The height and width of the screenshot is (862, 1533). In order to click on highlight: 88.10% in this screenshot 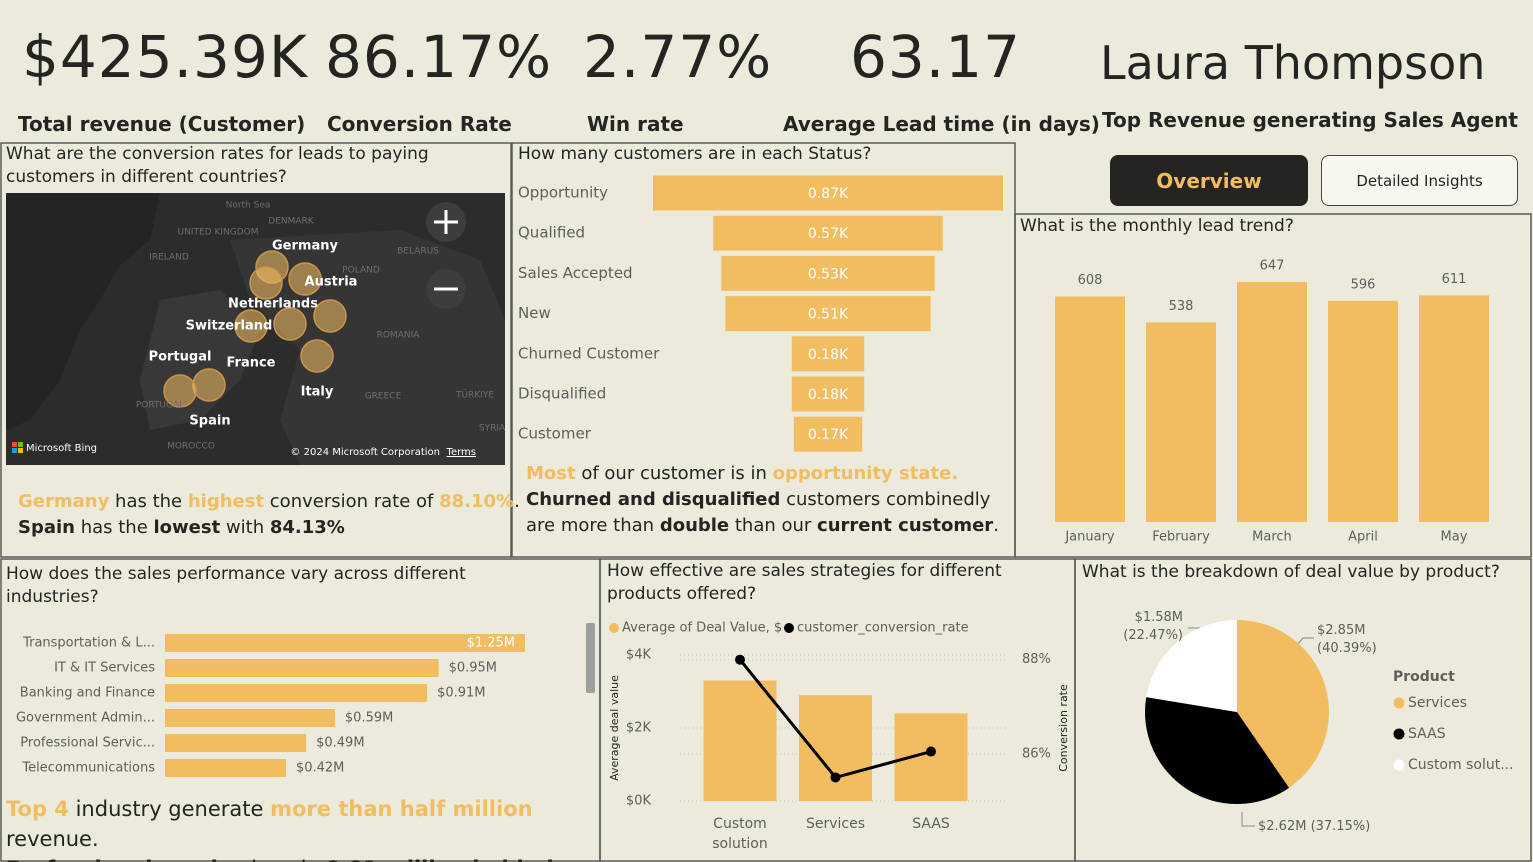, I will do `click(477, 501)`.